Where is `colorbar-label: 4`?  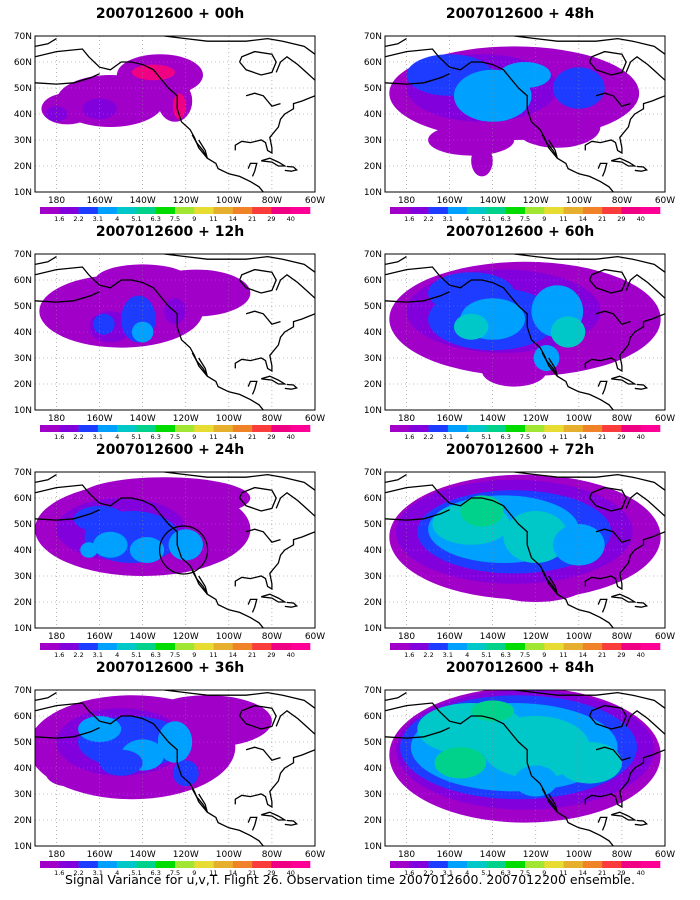 colorbar-label: 4 is located at coordinates (467, 872).